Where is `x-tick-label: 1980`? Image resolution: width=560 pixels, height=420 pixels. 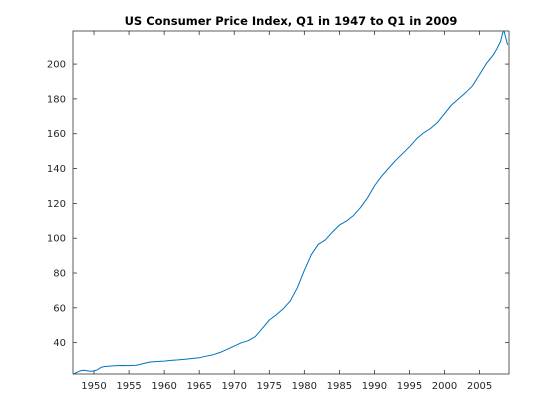
x-tick-label: 1980 is located at coordinates (304, 386).